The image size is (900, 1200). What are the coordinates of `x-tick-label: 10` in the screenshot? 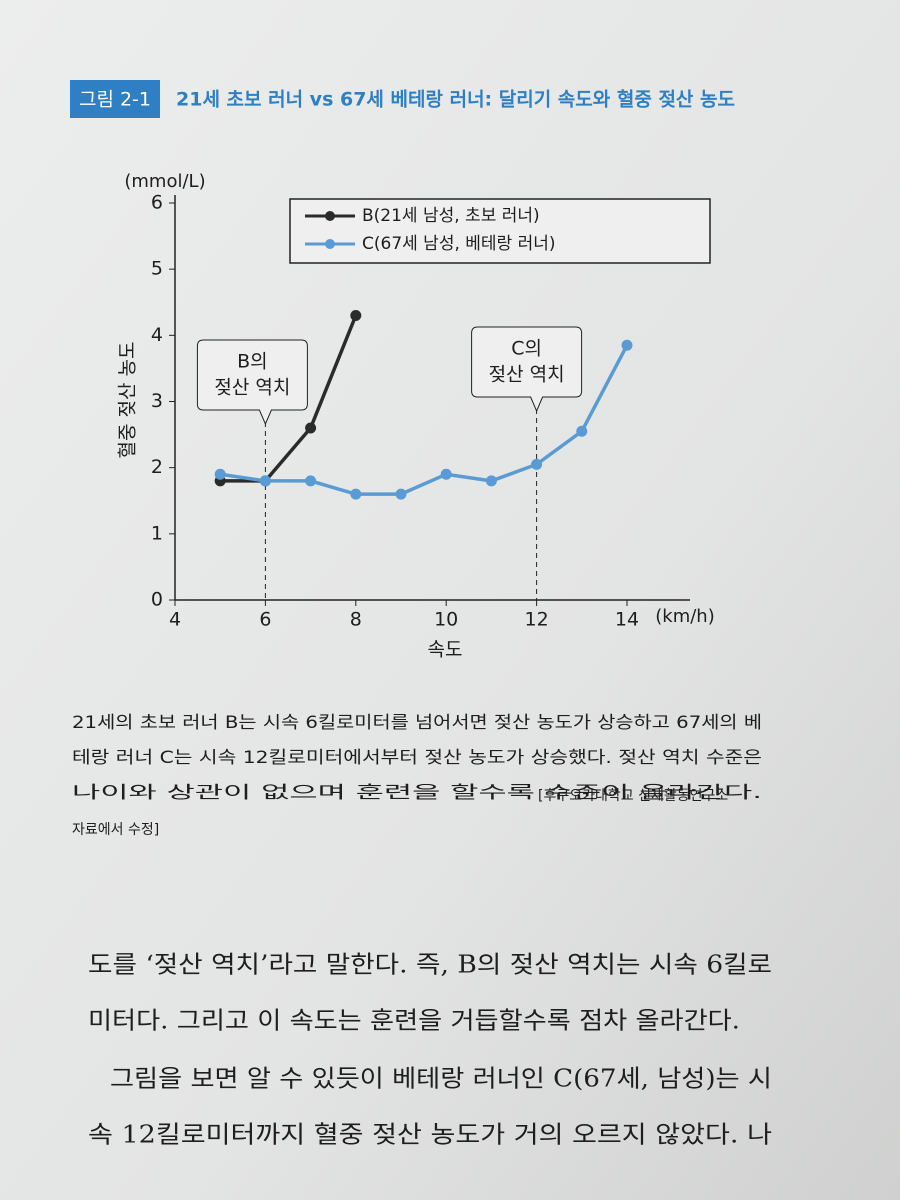 It's located at (446, 620).